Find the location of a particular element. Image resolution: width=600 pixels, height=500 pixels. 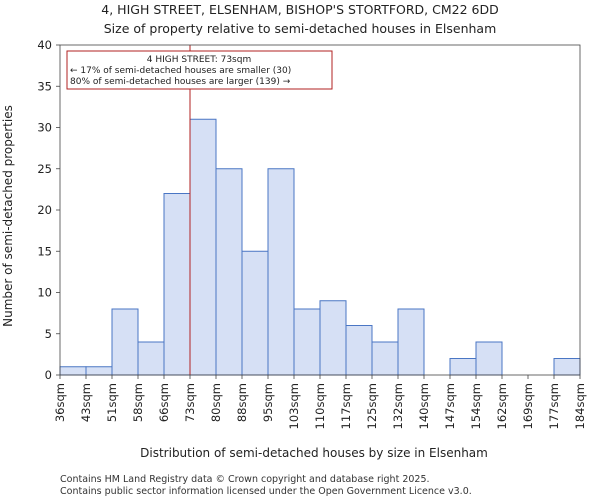

x-tick-label: 117sqm is located at coordinates (346, 406).